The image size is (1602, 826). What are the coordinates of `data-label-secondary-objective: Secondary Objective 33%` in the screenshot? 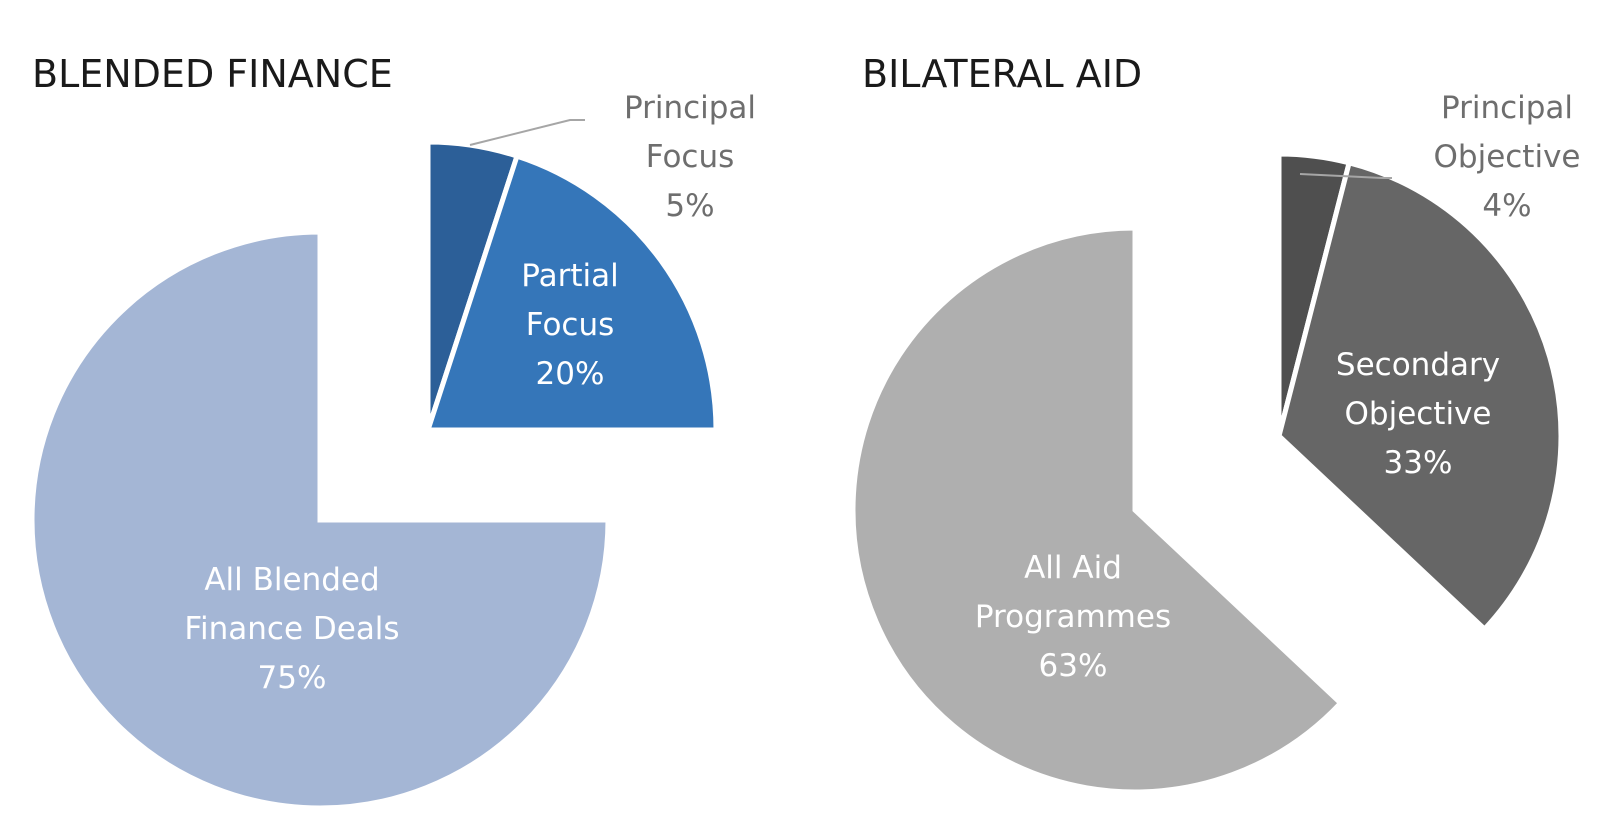 It's located at (1418, 414).